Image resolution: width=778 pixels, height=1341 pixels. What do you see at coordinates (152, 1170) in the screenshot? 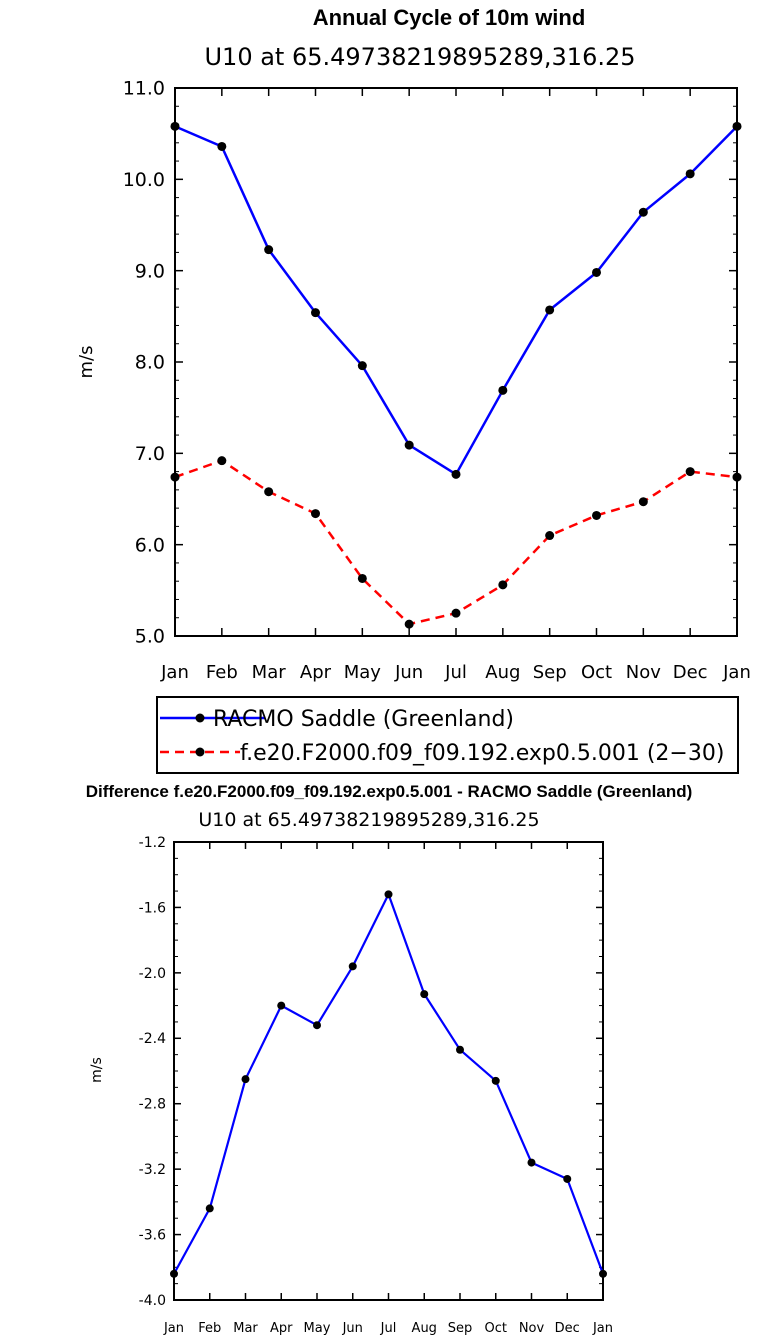
I see `y-tick-label: -3.2` at bounding box center [152, 1170].